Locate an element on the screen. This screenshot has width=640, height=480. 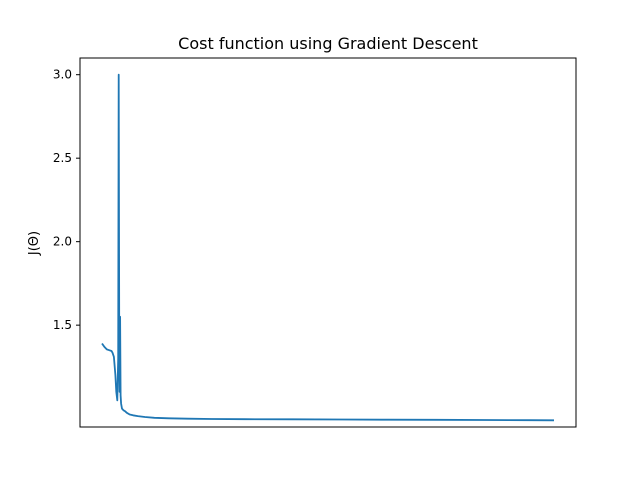
chart-title: Cost function using Gradient Descent is located at coordinates (328, 43).